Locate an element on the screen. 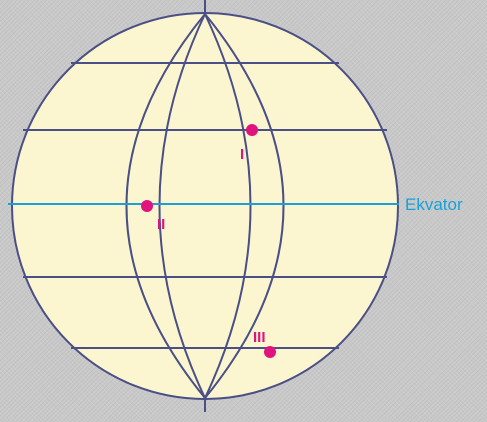 Image resolution: width=487 pixels, height=422 pixels. point-marker-i is located at coordinates (252, 130).